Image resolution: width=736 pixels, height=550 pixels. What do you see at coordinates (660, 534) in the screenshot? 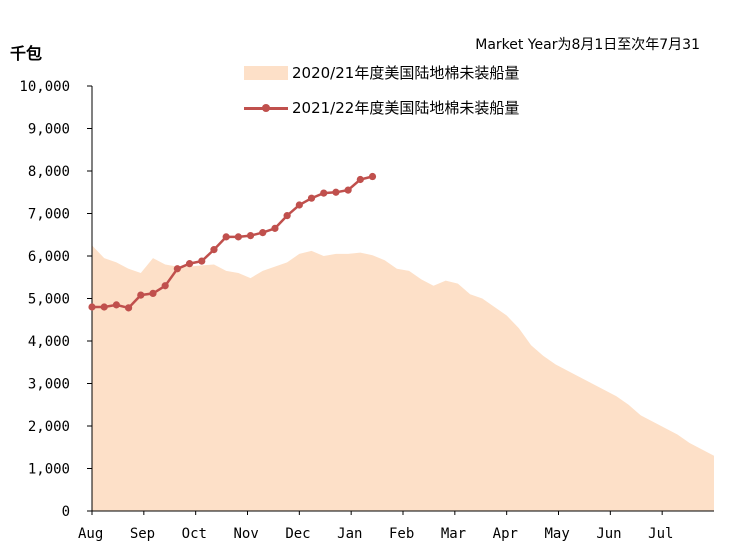
I see `x-tick-label: Jul` at bounding box center [660, 534].